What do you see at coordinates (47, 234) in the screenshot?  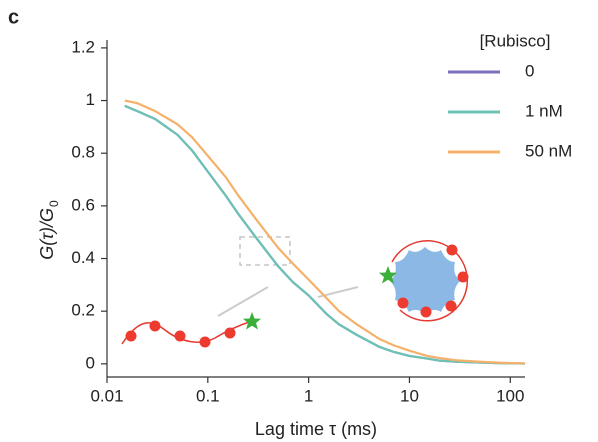 I see `y-axis-label-main: G(τ)/G` at bounding box center [47, 234].